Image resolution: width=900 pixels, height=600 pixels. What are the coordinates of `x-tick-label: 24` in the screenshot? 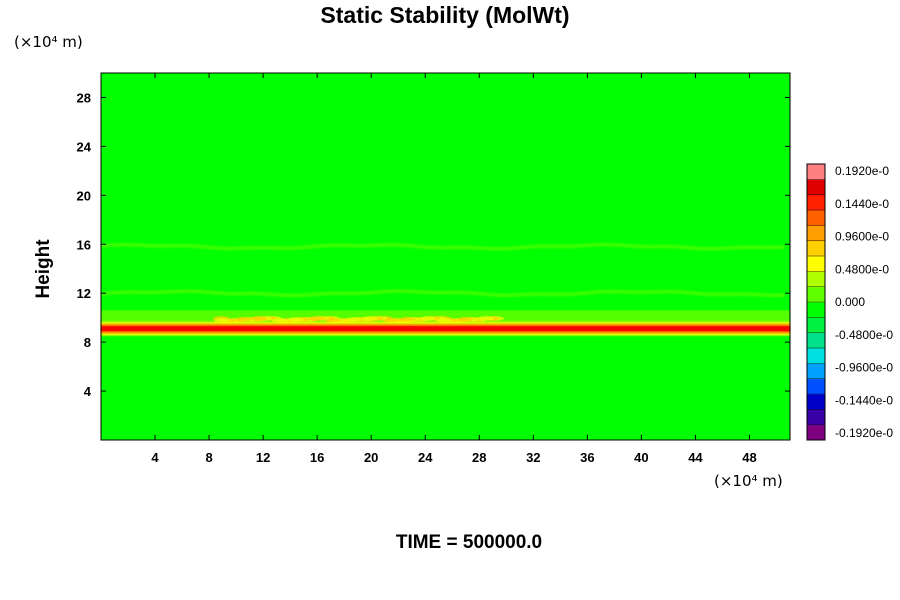 It's located at (425, 457).